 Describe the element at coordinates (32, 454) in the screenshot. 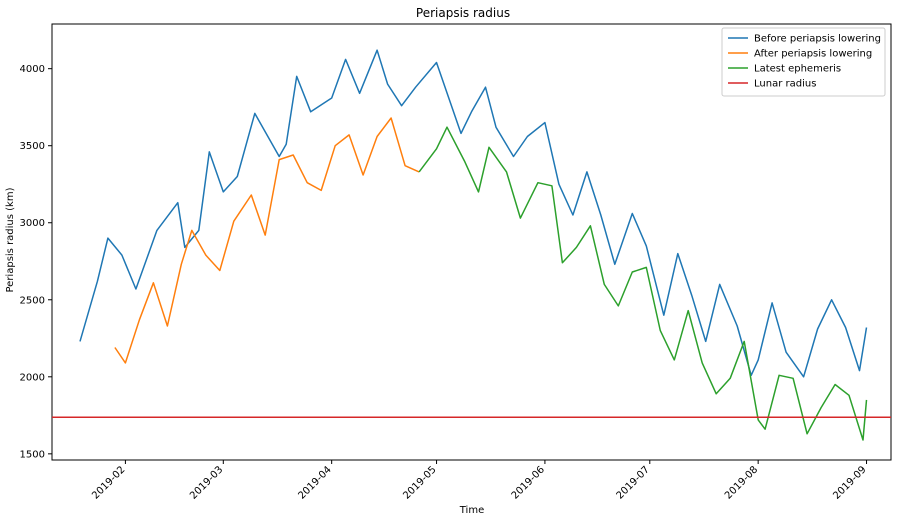

I see `y-tick-label: 1500` at that location.